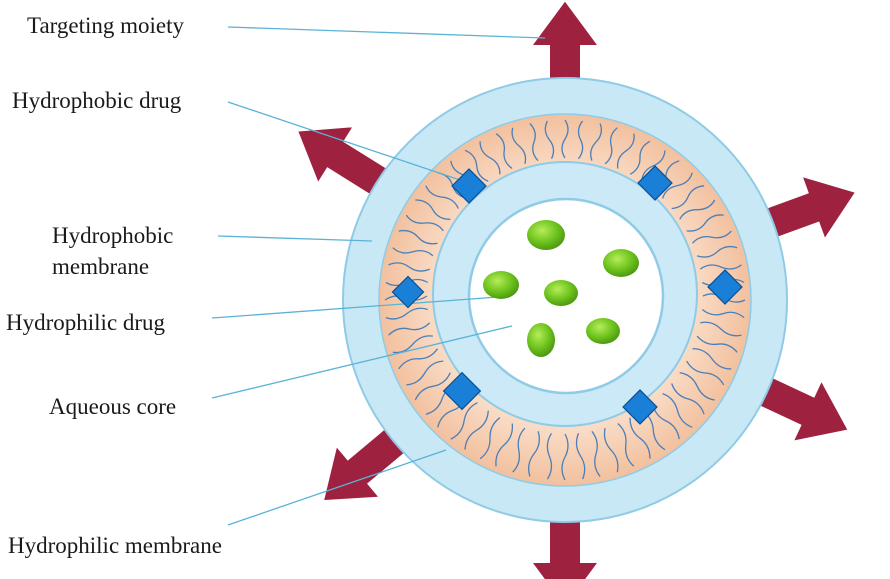 The image size is (890, 579). I want to click on leader-hydrophilic-membrane, so click(337, 487).